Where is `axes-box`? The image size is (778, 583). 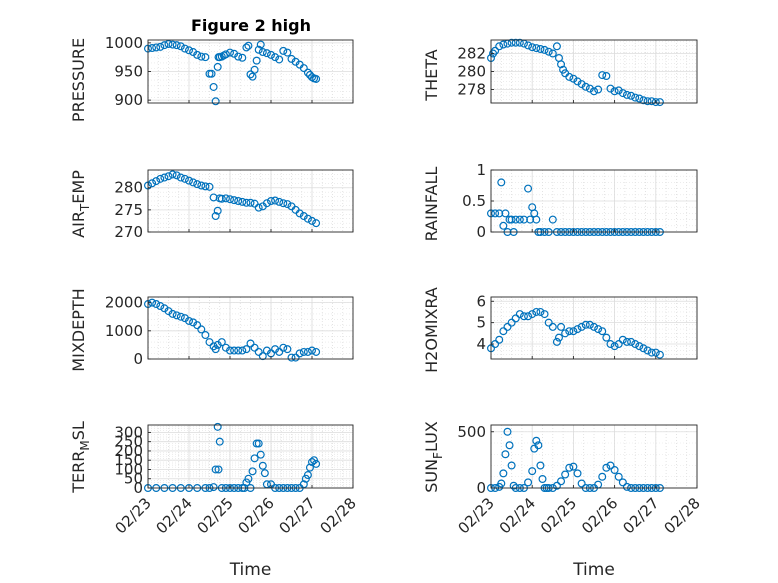
axes-box is located at coordinates (594, 456).